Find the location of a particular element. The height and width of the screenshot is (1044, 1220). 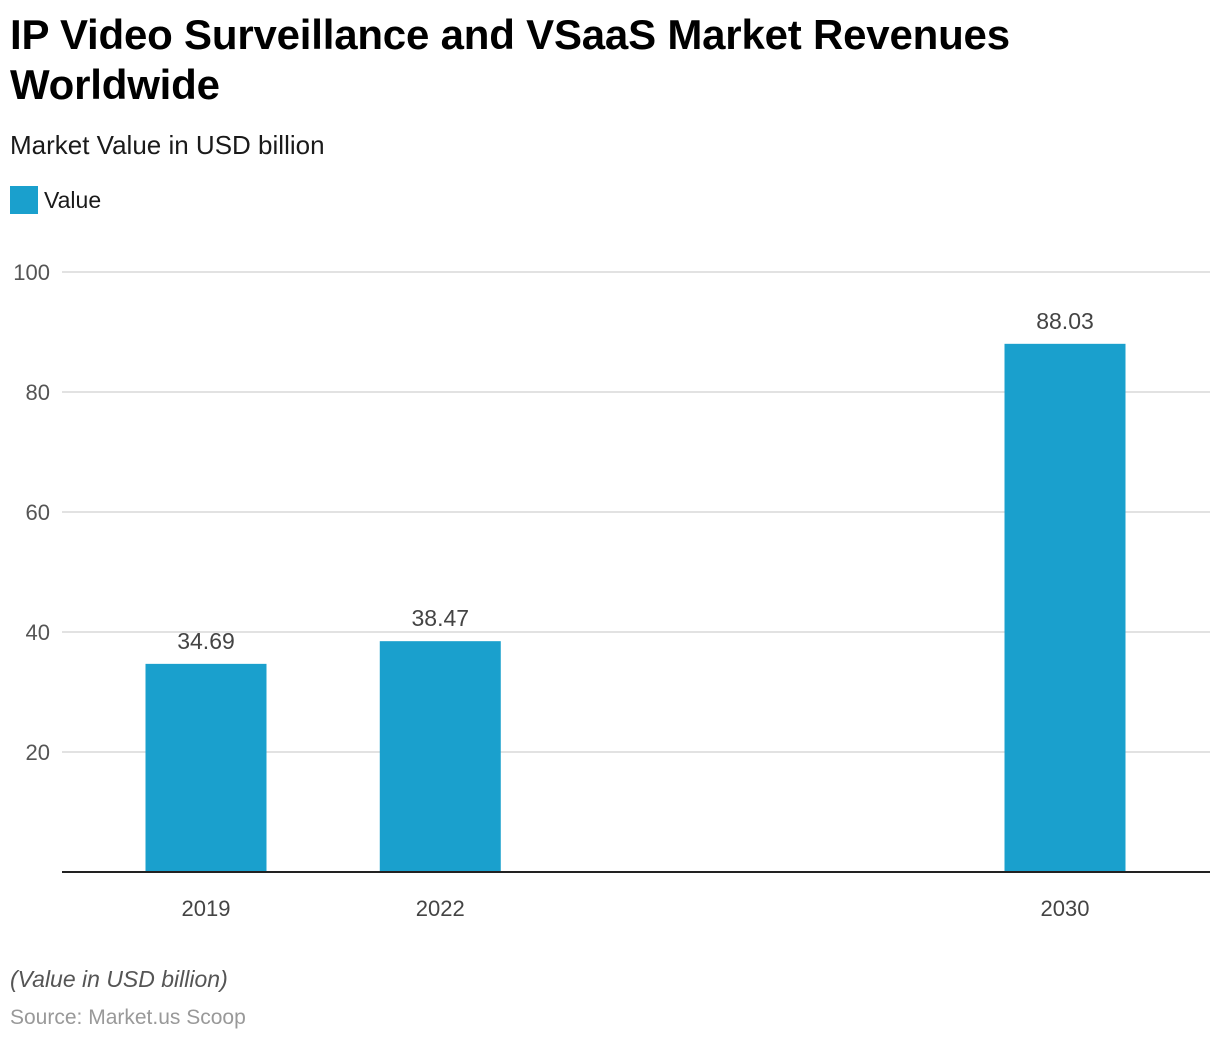

x-tick-label: 2019 is located at coordinates (206, 908).